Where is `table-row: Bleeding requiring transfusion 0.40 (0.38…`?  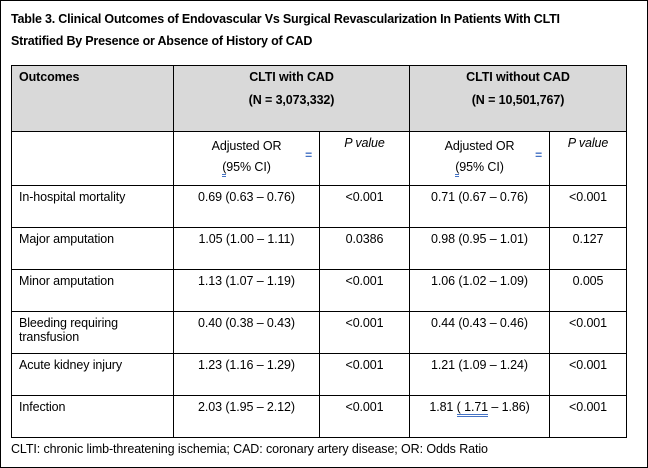 table-row: Bleeding requiring transfusion 0.40 (0.38… is located at coordinates (319, 332).